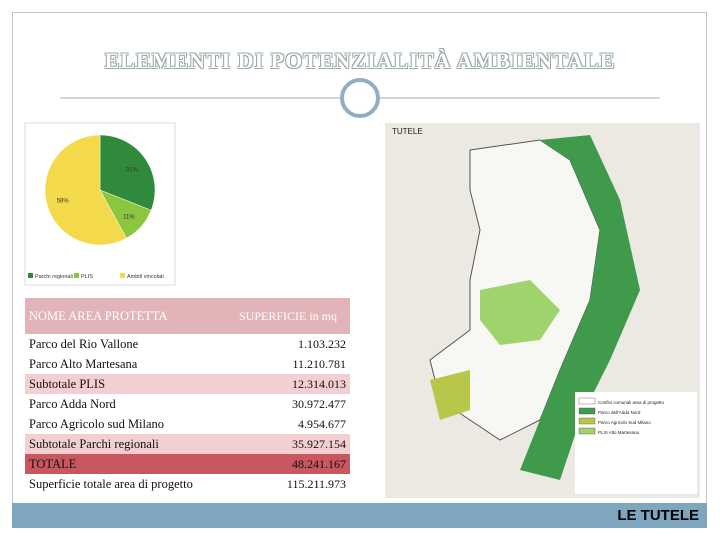  I want to click on cell: 30.972.477, so click(319, 403).